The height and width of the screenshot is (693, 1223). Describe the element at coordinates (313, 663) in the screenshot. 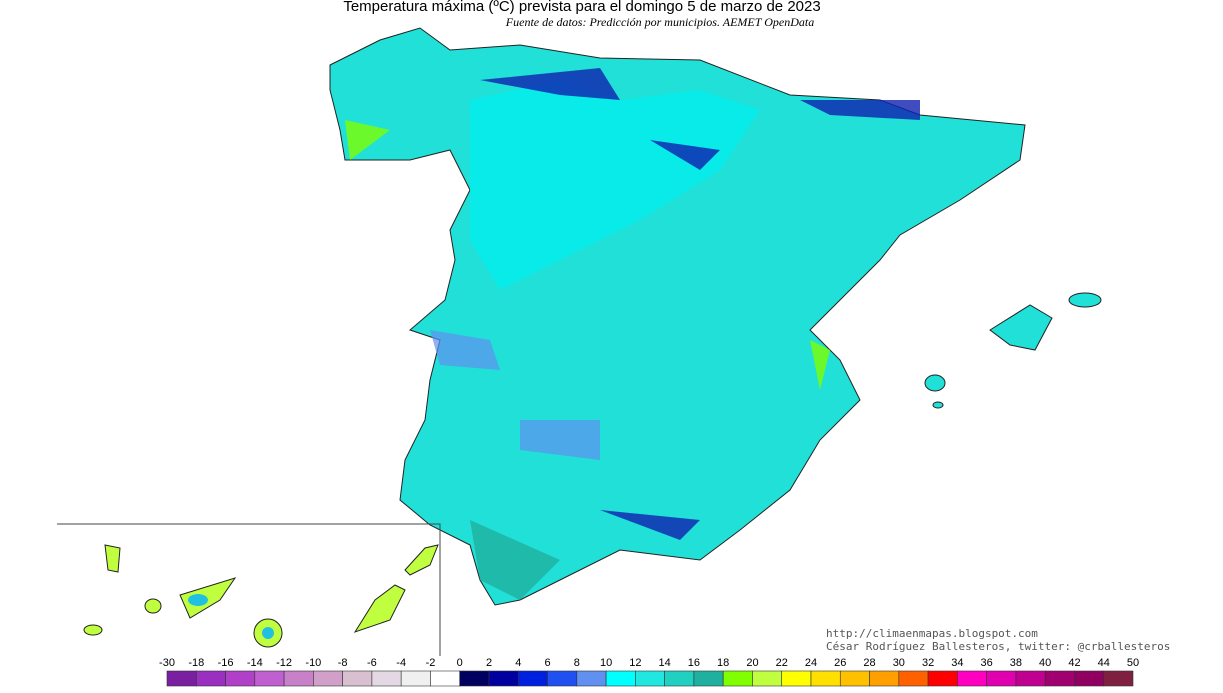

I see `legend-tick-label: -10` at that location.